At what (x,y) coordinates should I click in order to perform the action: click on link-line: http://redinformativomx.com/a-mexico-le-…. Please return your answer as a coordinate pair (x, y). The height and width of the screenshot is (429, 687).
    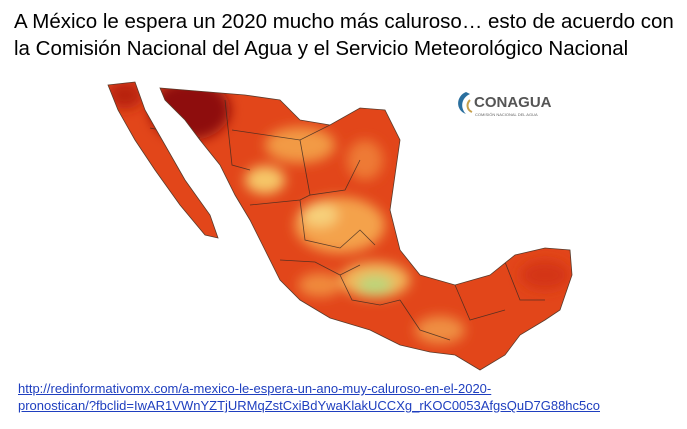
    Looking at the image, I should click on (255, 388).